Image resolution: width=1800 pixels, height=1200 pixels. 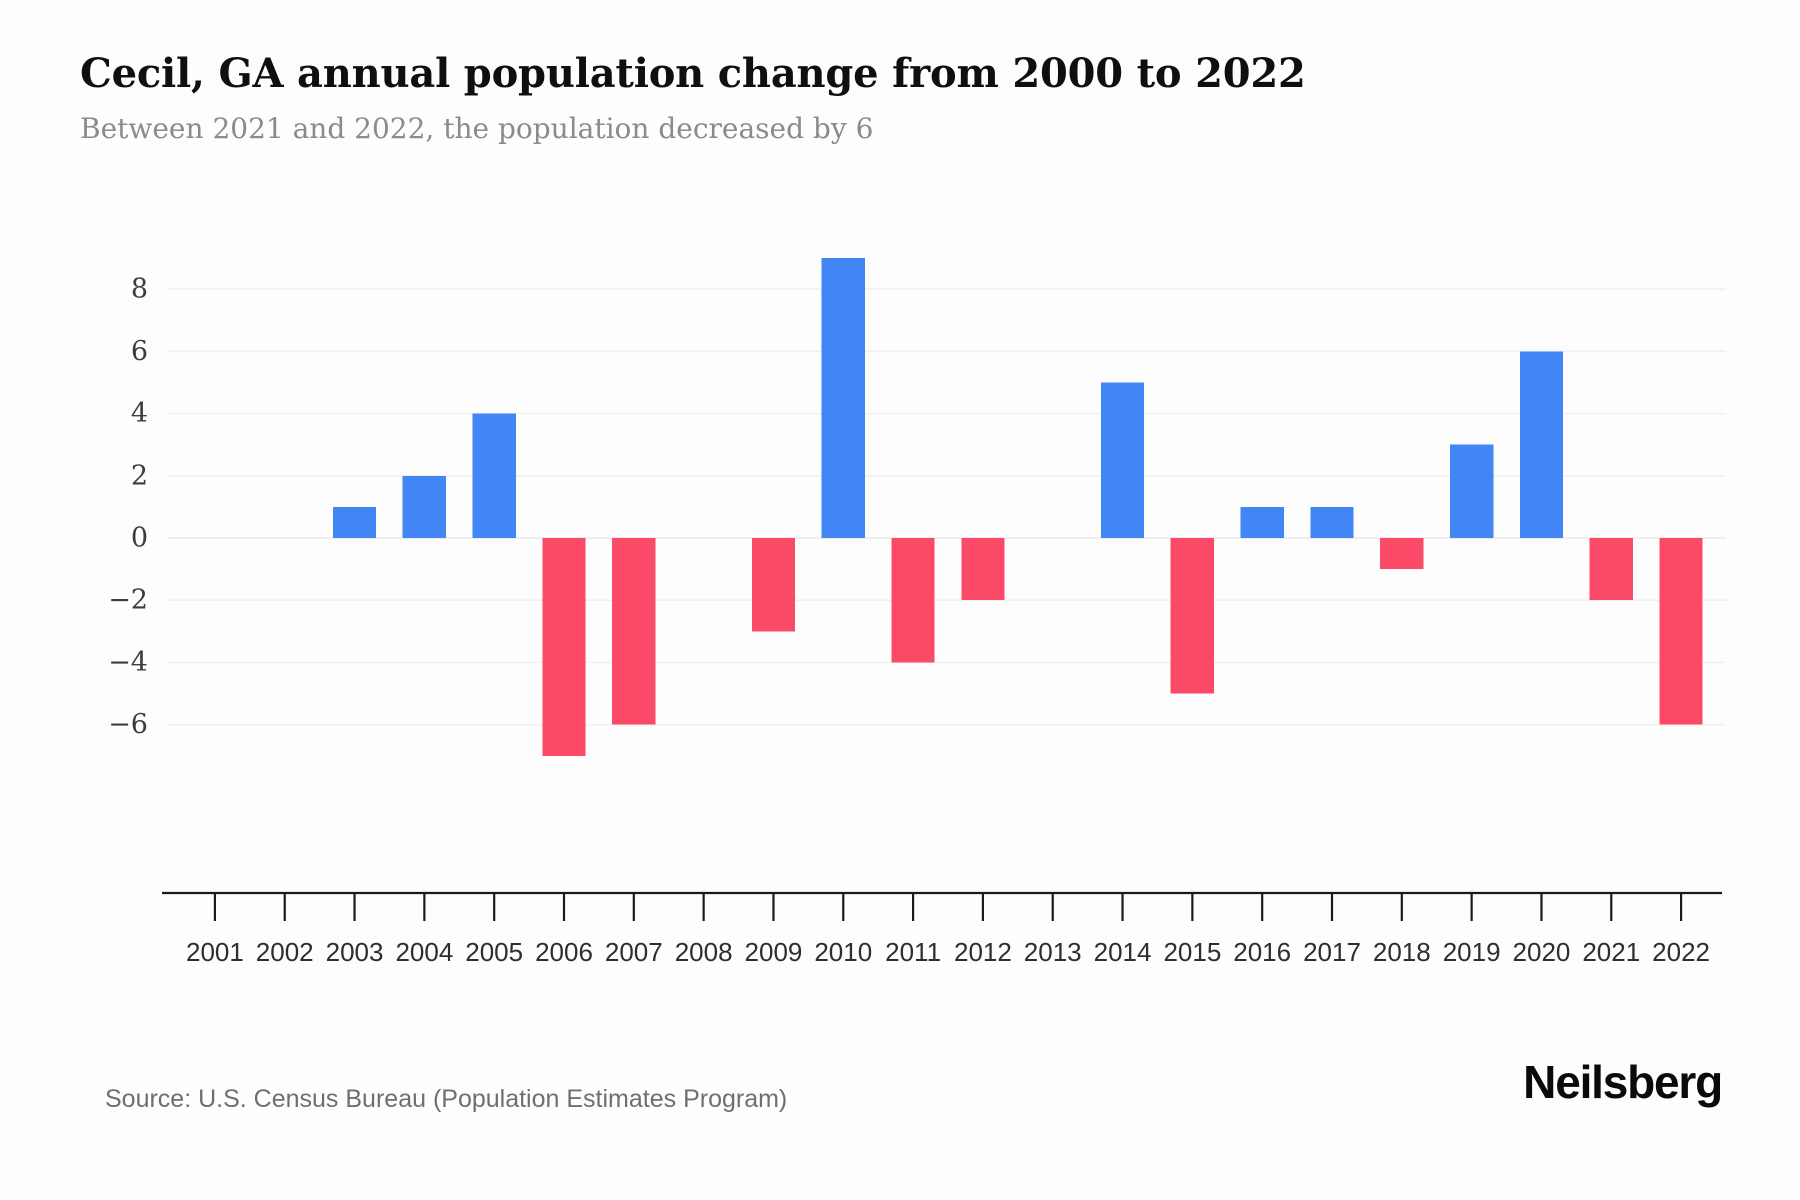 I want to click on x-tick-label: 2009, so click(x=774, y=952).